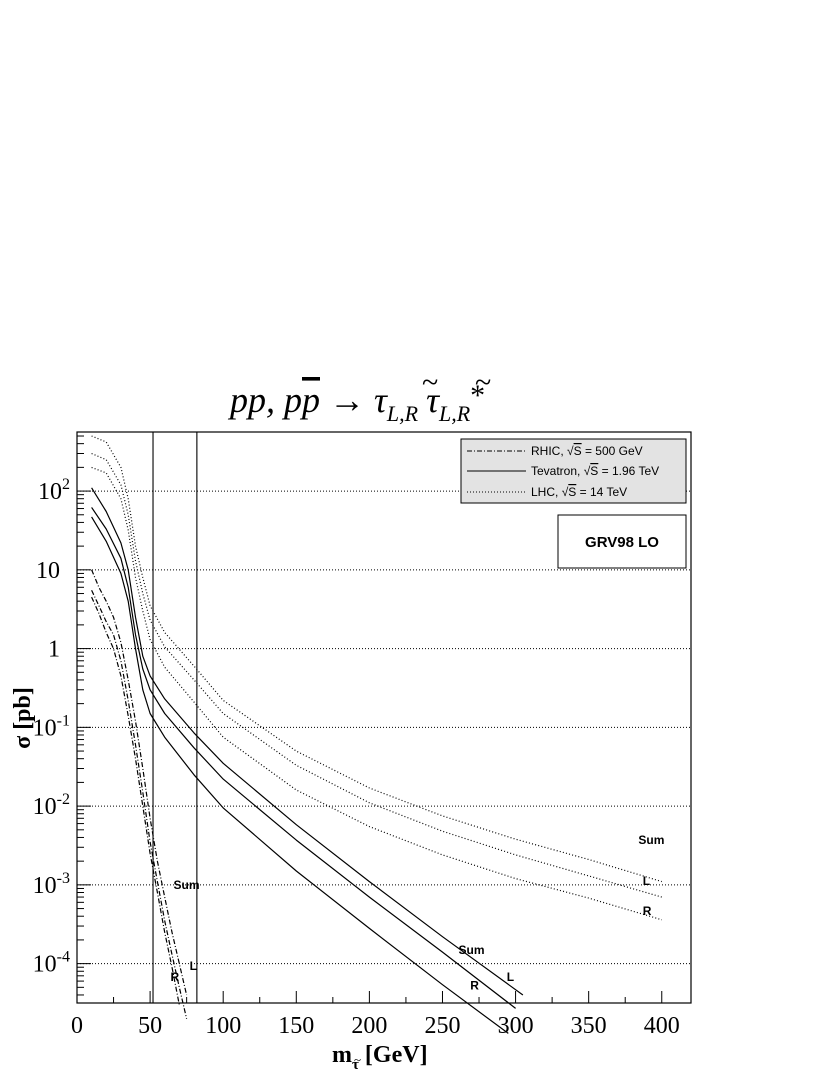 This screenshot has width=830, height=1075. I want to click on curve-label-7: L, so click(646, 881).